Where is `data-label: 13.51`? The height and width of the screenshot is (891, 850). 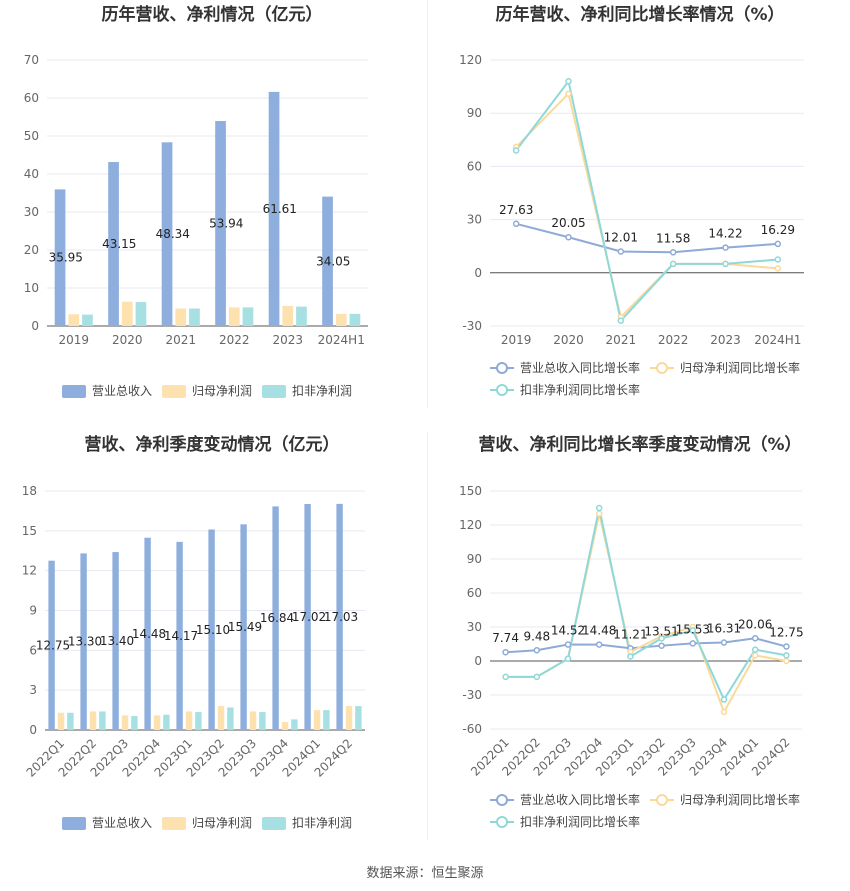 data-label: 13.51 is located at coordinates (661, 632).